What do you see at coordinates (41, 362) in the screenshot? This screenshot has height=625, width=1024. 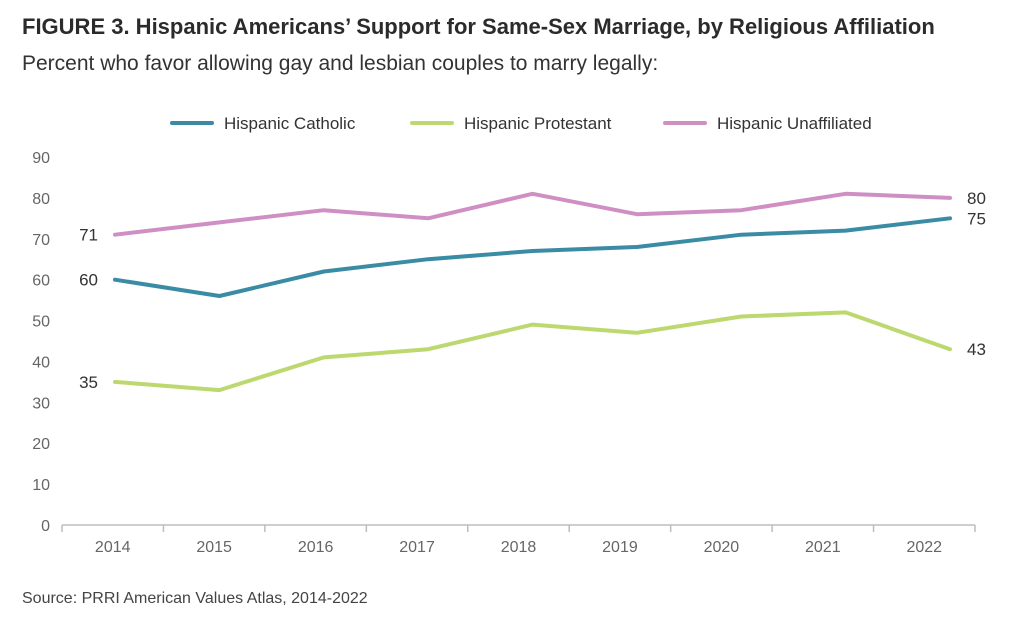 I see `y-tick-label: 40` at bounding box center [41, 362].